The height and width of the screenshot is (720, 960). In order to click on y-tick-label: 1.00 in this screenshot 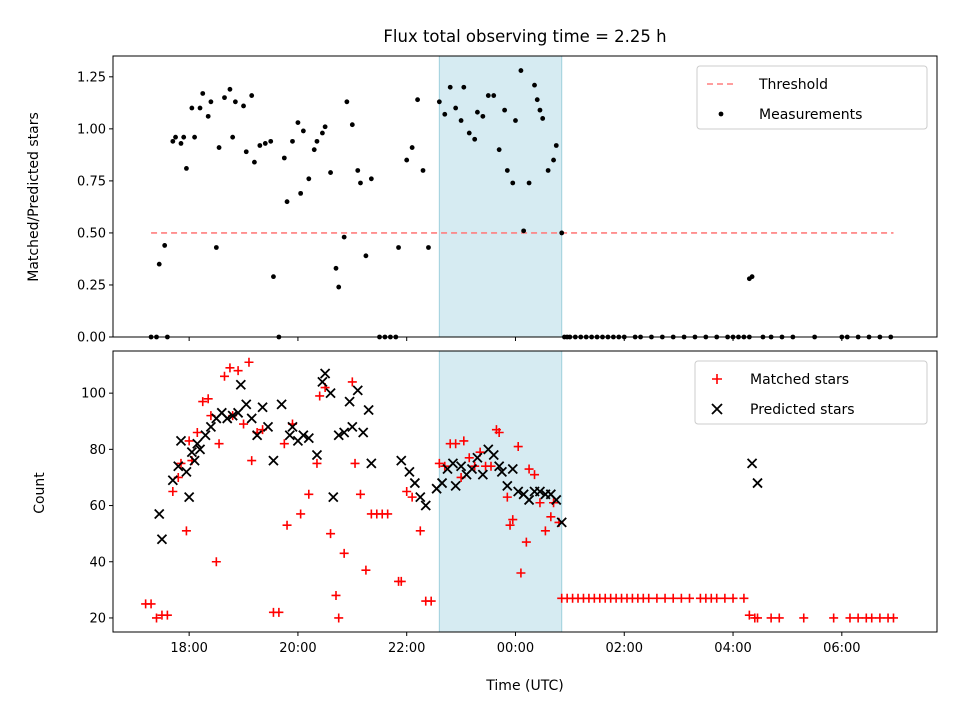, I will do `click(91, 129)`.